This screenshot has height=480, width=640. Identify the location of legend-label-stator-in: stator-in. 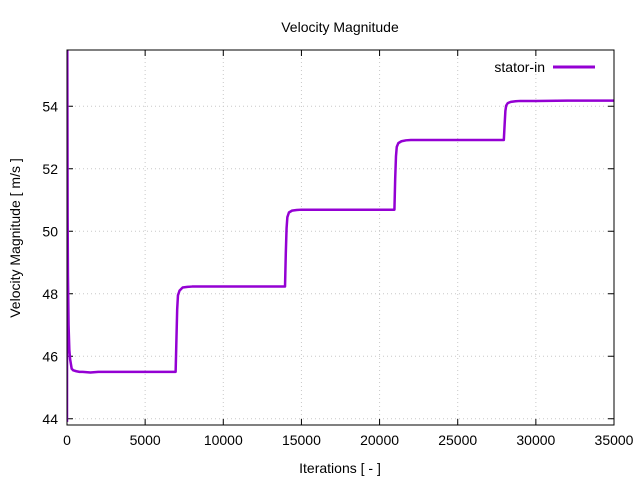
(519, 67).